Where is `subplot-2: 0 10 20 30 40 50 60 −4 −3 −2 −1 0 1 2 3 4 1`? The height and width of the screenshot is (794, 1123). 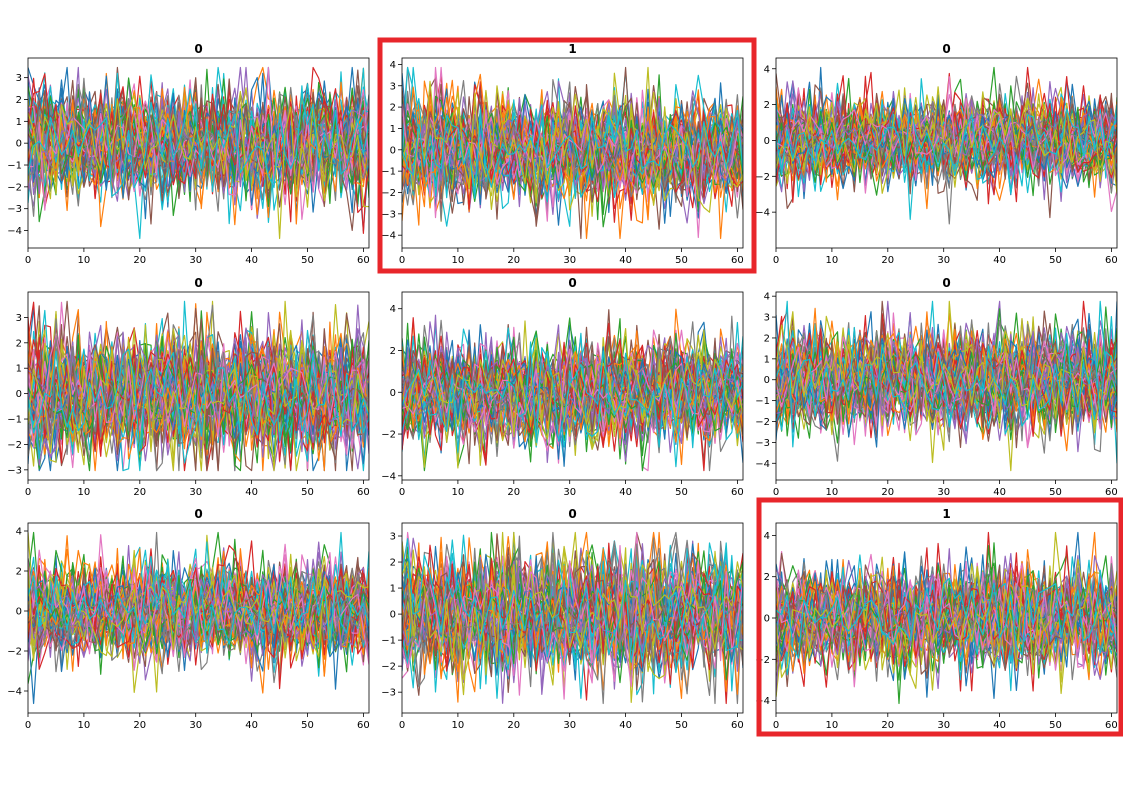
subplot-2: 0 10 20 30 40 50 60 −4 −3 −2 −1 0 1 2 3 4 1 is located at coordinates (567, 155).